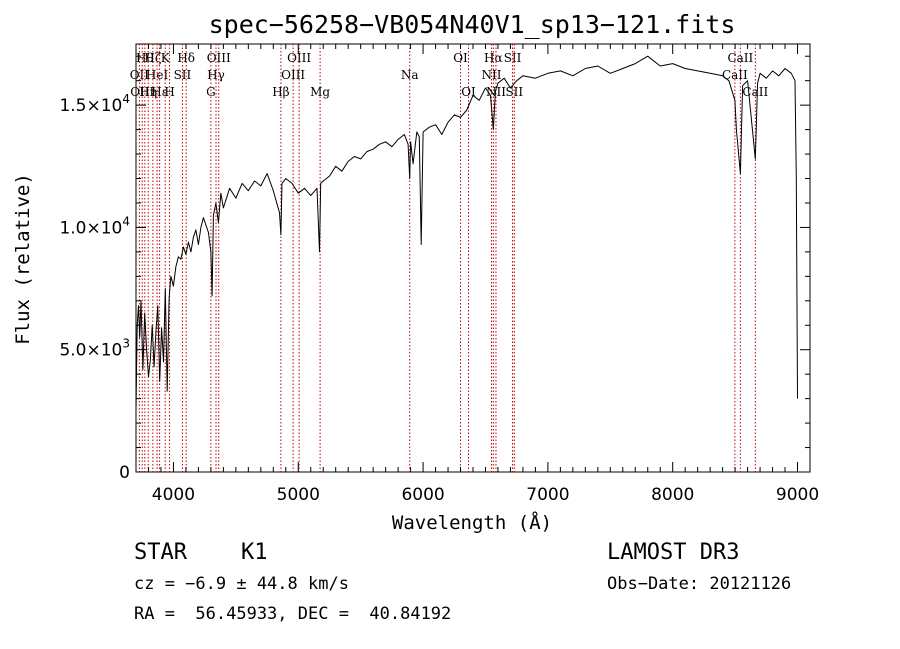 The height and width of the screenshot is (649, 900). What do you see at coordinates (169, 92) in the screenshot?
I see `line-marker-label: H` at bounding box center [169, 92].